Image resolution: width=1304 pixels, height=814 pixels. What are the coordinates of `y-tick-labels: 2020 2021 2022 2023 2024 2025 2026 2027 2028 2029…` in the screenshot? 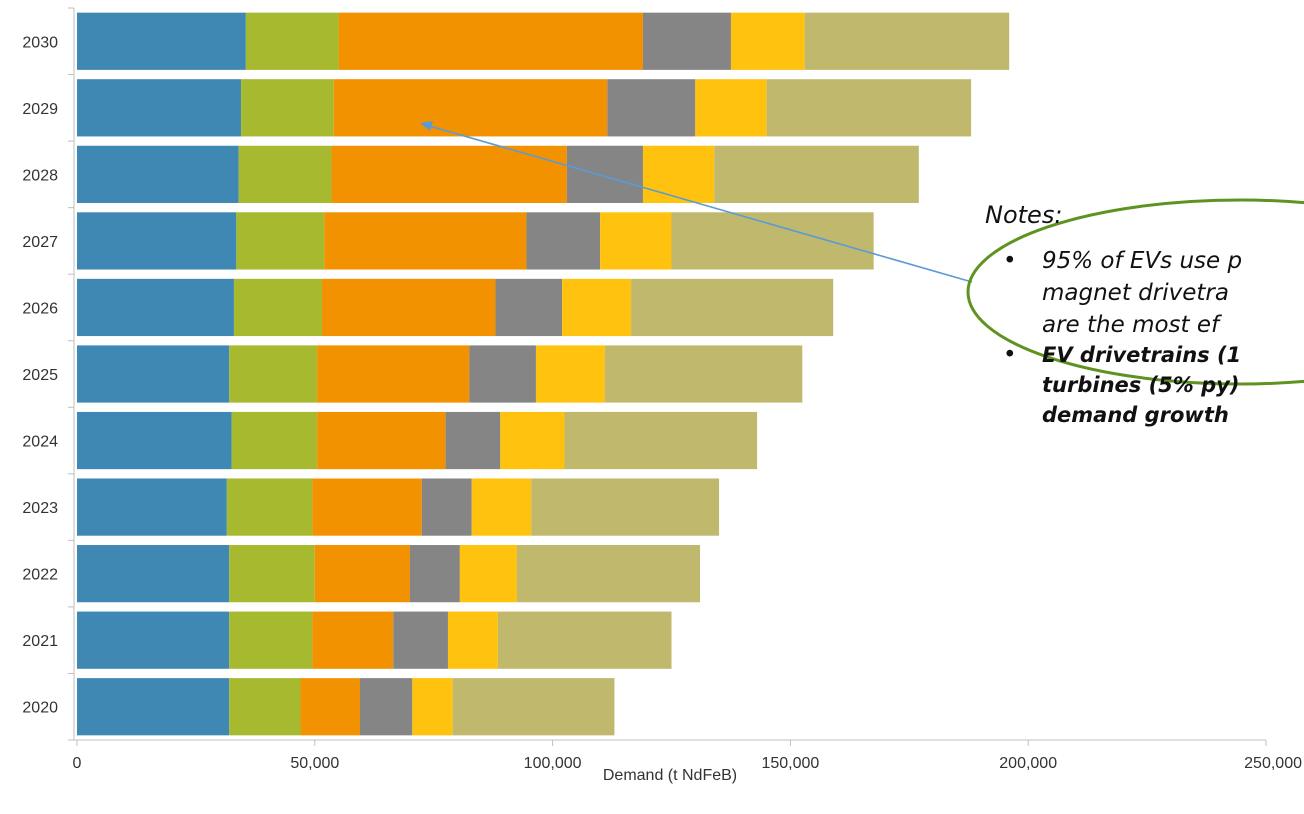 It's located at (40, 375).